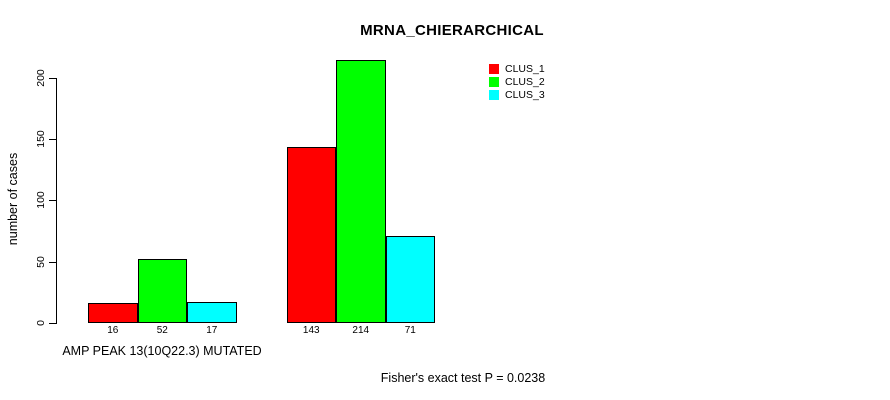 The width and height of the screenshot is (890, 400). Describe the element at coordinates (212, 330) in the screenshot. I see `bar-value-label: 17` at that location.